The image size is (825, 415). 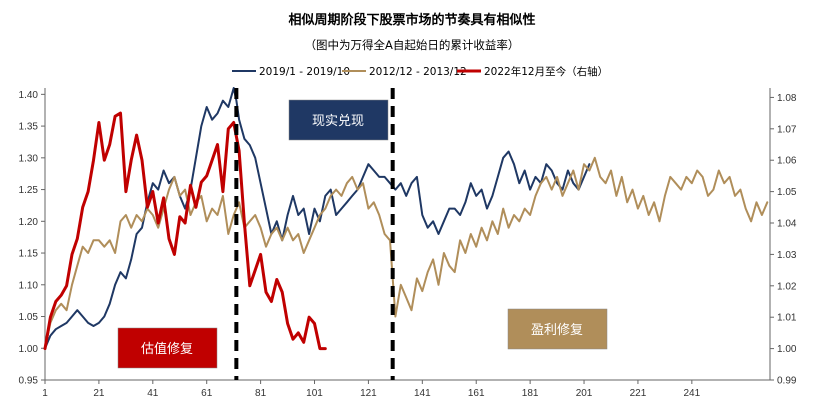 What do you see at coordinates (304, 72) in the screenshot?
I see `legend-label-series-1: 2019/1 - 2019/10` at bounding box center [304, 72].